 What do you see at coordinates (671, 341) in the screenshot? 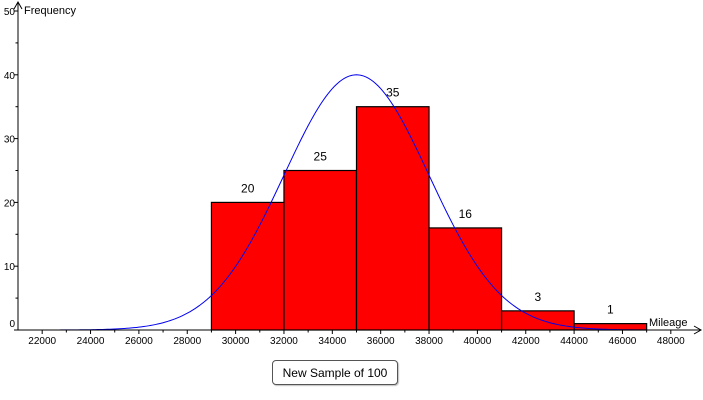
I see `x-tick-label: 48000` at bounding box center [671, 341].